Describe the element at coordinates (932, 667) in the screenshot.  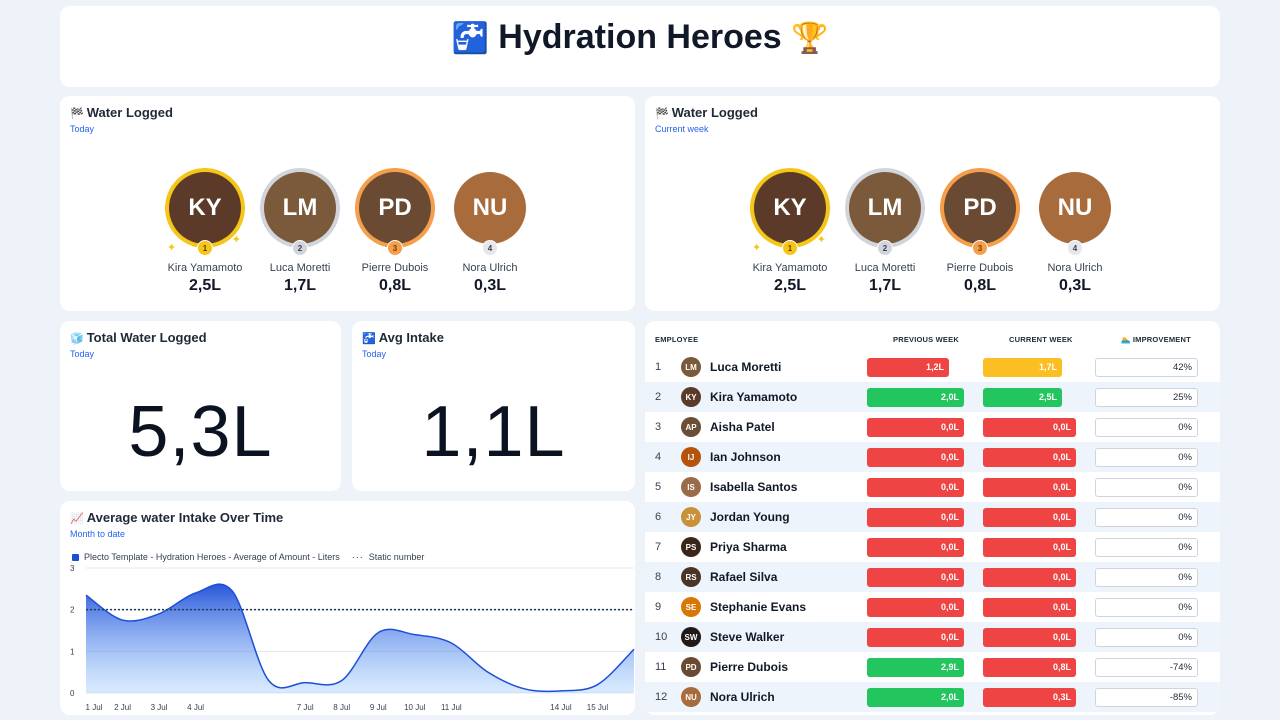
I see `table-row: 11 PD Pierre Dubois 2,9L 0,8L -74%` at that location.